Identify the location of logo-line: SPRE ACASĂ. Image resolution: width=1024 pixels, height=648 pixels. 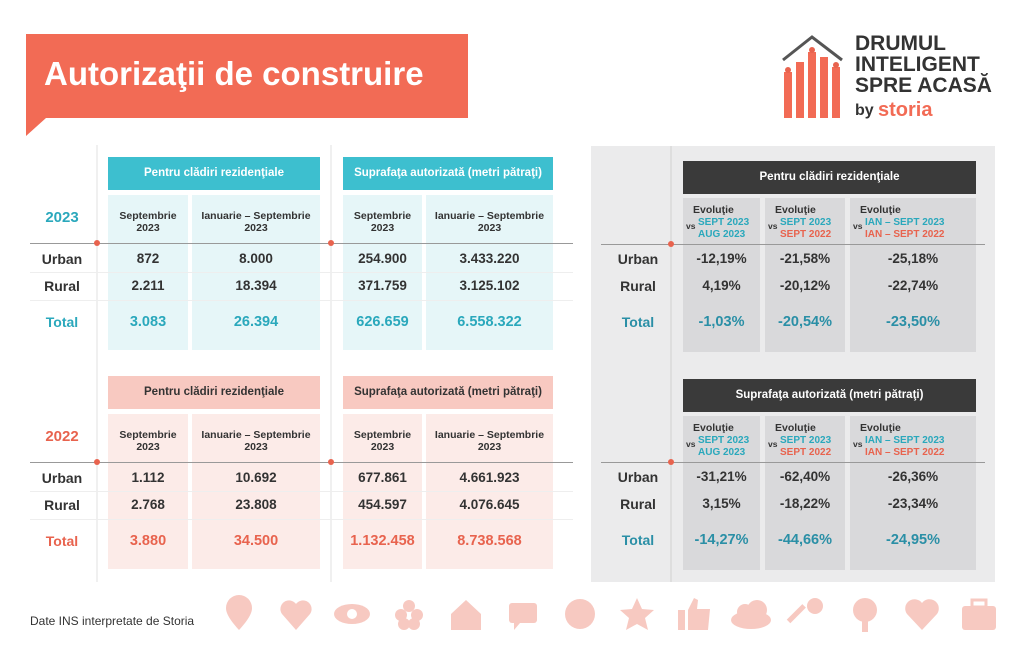
(923, 85).